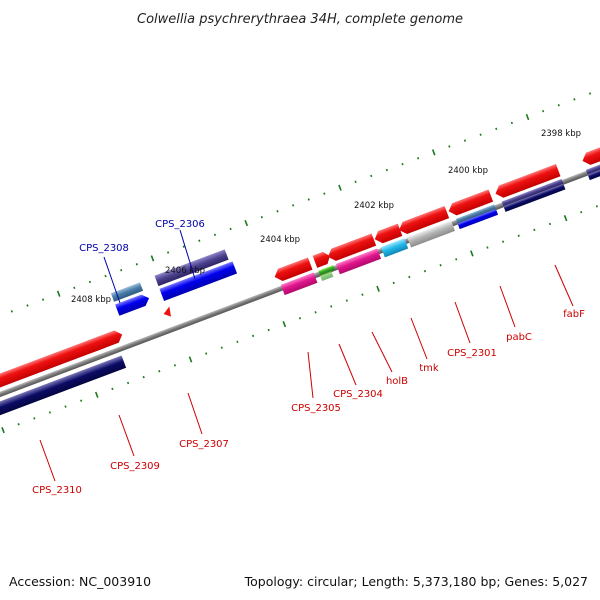  I want to click on gene-cps-2310-arrow, so click(53, 369).